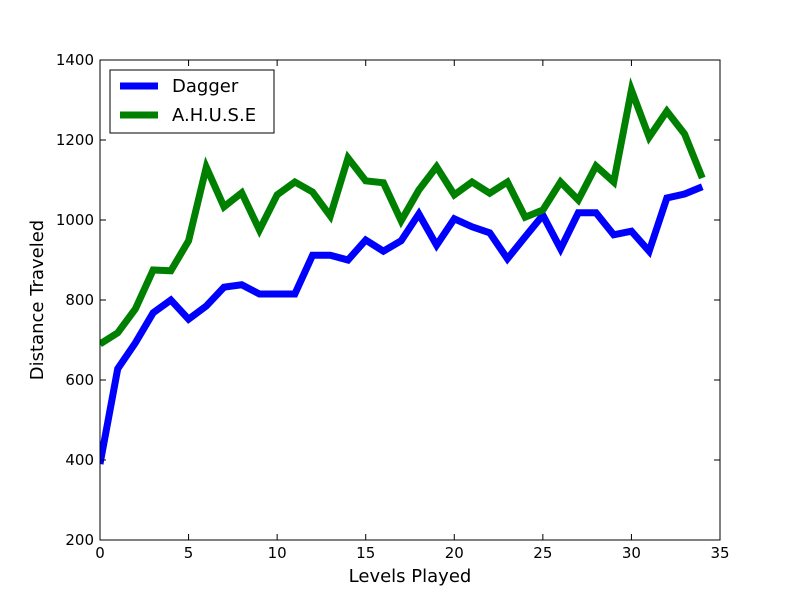 The image size is (800, 600). Describe the element at coordinates (214, 115) in the screenshot. I see `legend-label-2: A.H.U.S.E` at that location.